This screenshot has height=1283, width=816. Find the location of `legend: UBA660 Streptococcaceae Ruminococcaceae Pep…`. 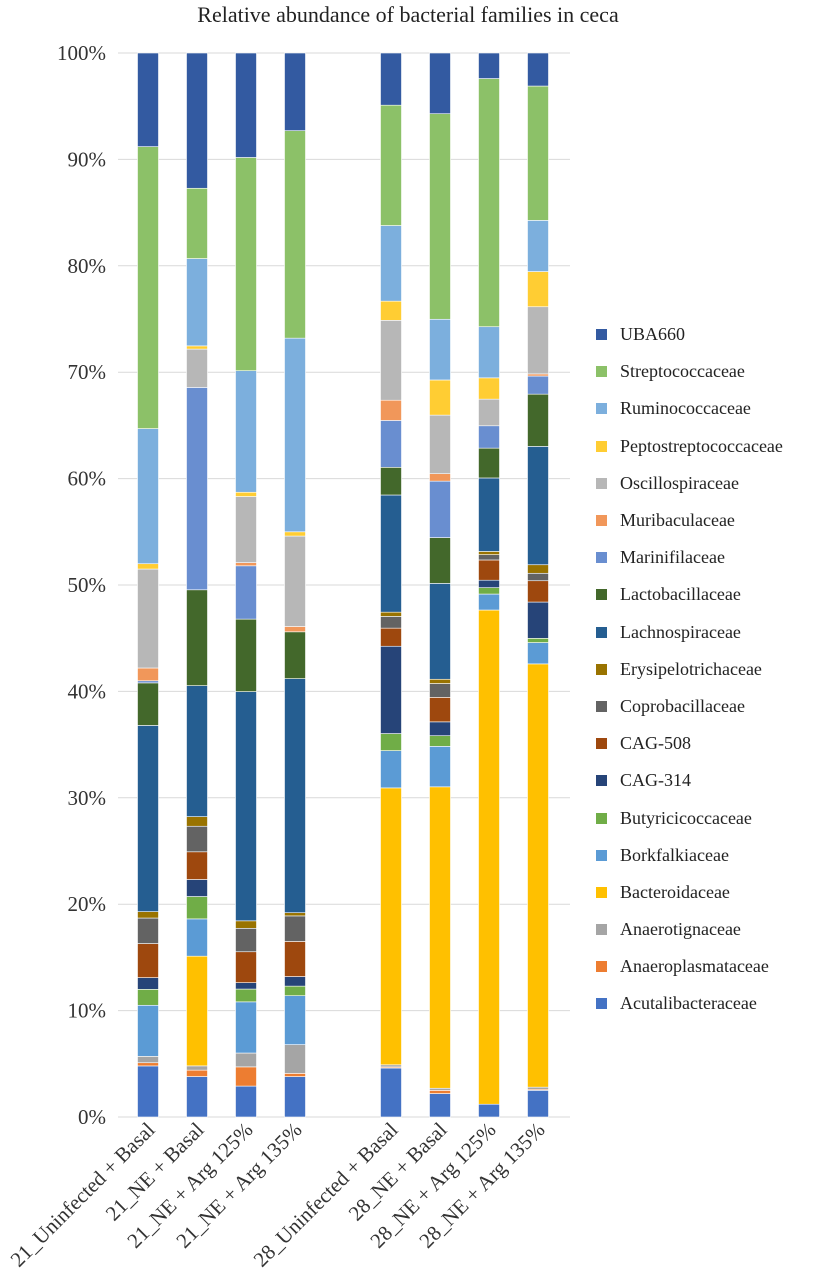

legend: UBA660 Streptococcaceae Ruminococcaceae Pep… is located at coordinates (703, 669).